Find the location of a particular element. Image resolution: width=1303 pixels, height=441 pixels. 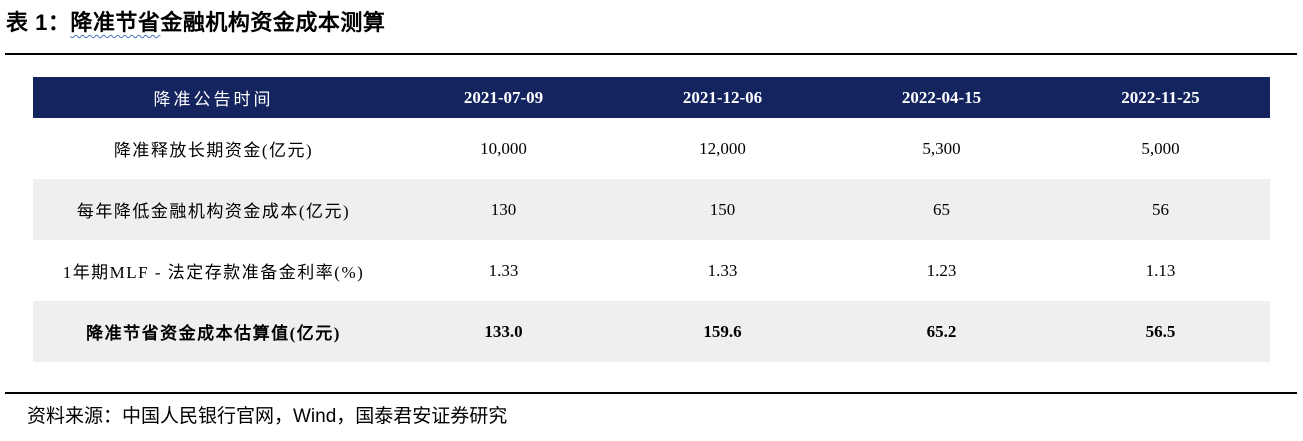

header-cell-date-4: 2022-11-25 is located at coordinates (1160, 97).